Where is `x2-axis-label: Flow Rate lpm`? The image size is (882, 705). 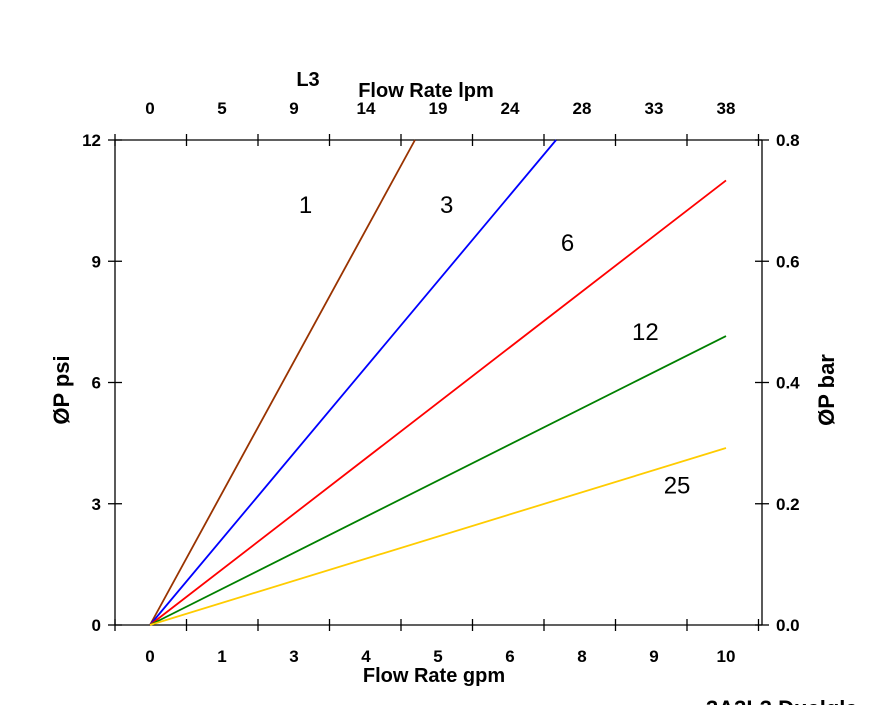 x2-axis-label: Flow Rate lpm is located at coordinates (426, 91).